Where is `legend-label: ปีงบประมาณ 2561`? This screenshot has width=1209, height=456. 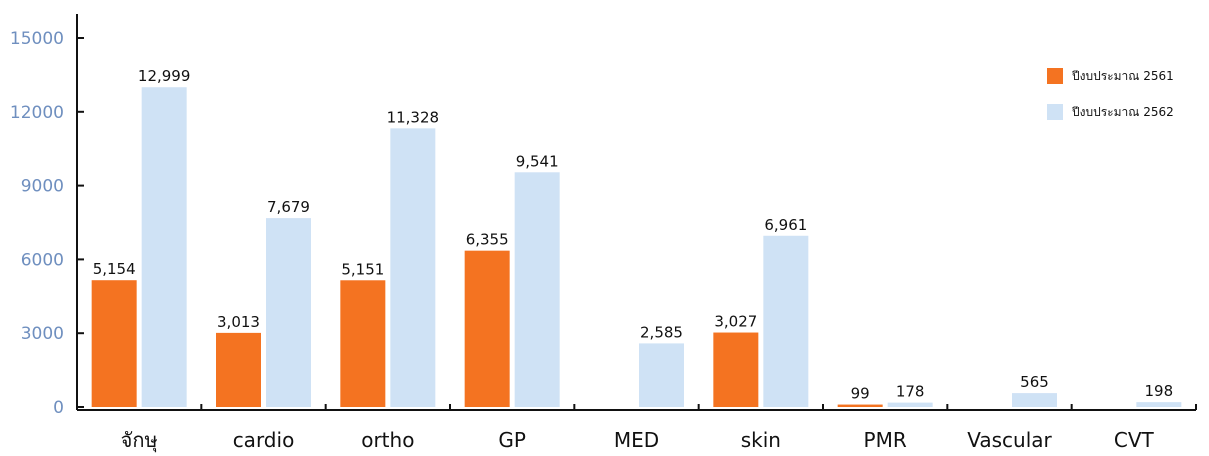
legend-label: ปีงบประมาณ 2561 is located at coordinates (1122, 76).